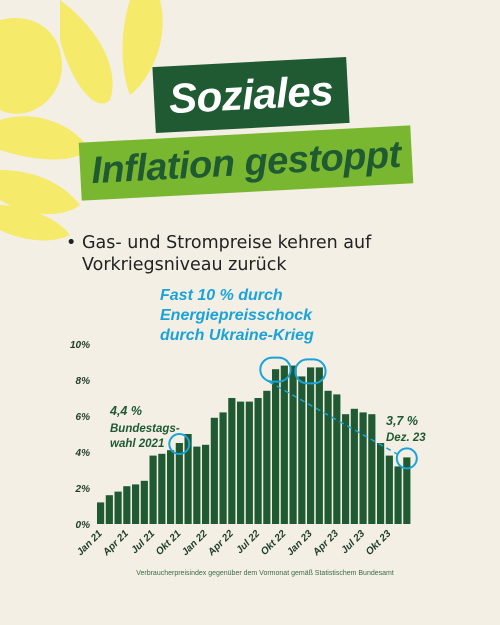 The height and width of the screenshot is (625, 500). Describe the element at coordinates (83, 453) in the screenshot. I see `y-tick-label: 4%` at that location.